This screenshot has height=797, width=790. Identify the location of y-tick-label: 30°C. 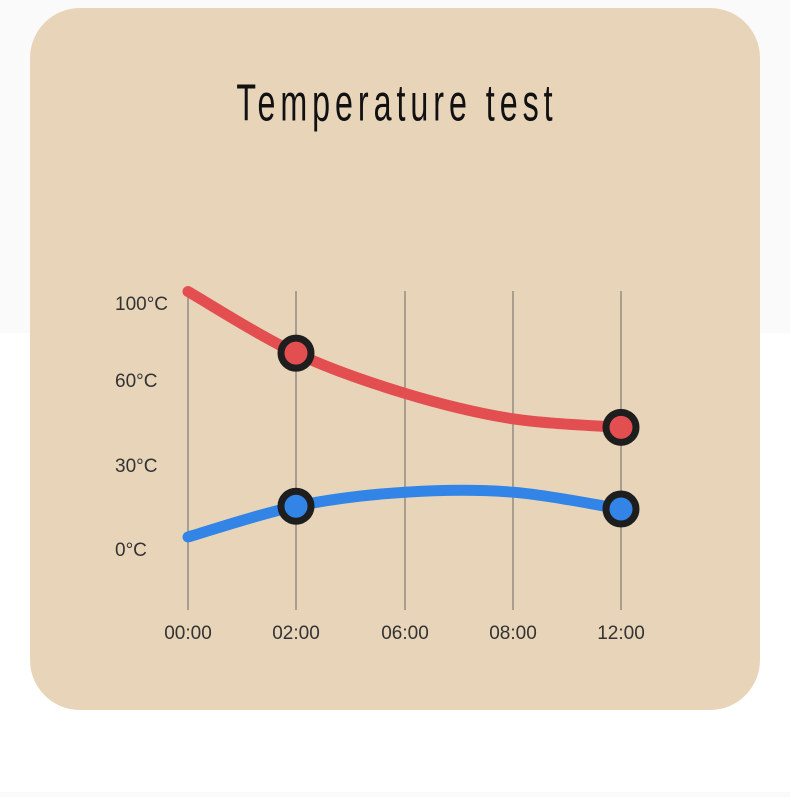
(136, 466).